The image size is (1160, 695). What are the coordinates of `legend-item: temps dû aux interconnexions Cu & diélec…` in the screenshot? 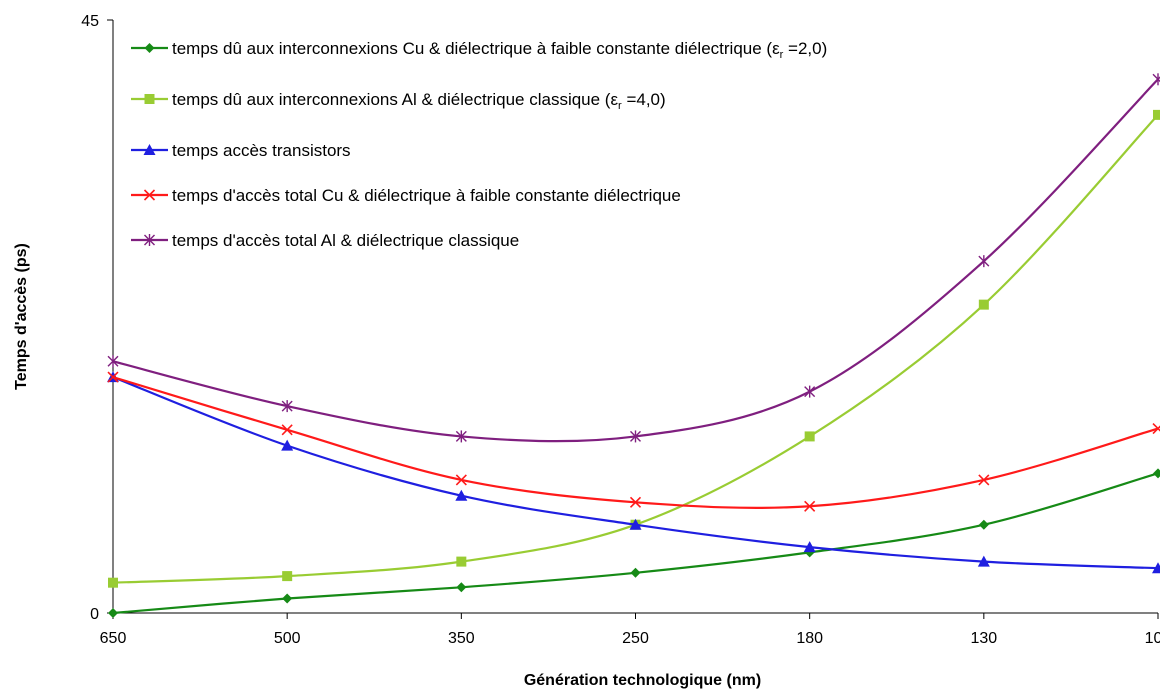 It's located at (479, 50).